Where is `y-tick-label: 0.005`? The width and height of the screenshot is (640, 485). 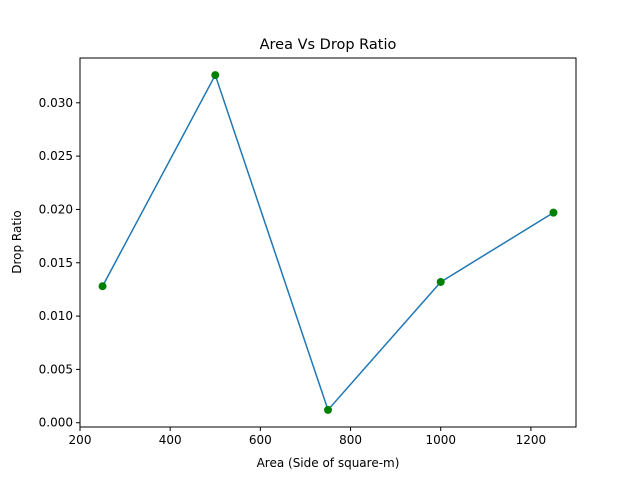
y-tick-label: 0.005 is located at coordinates (56, 369).